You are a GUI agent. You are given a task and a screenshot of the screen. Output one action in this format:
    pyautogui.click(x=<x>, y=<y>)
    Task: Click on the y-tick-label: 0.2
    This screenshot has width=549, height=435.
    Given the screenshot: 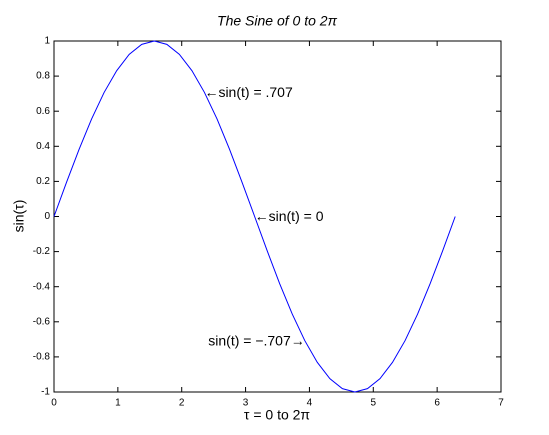 What is the action you would take?
    pyautogui.click(x=43, y=181)
    